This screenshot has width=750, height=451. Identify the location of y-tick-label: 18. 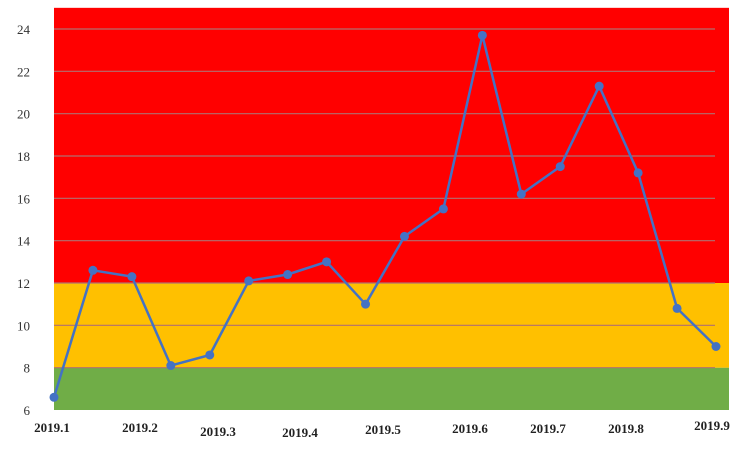
(23, 156).